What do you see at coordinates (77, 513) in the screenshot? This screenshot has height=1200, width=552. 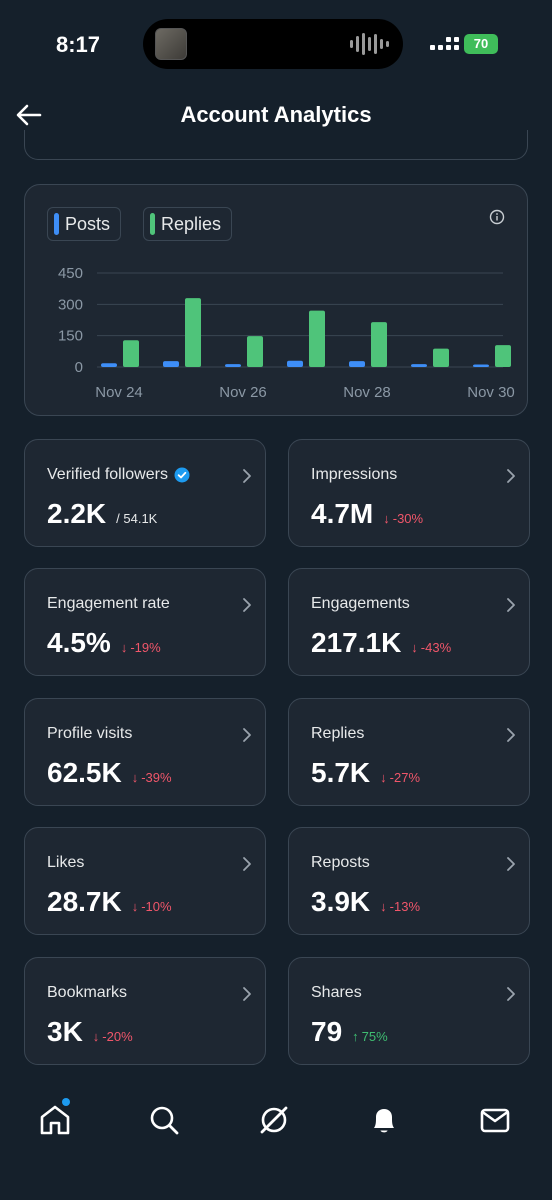 I see `stat-value: 2.2K` at bounding box center [77, 513].